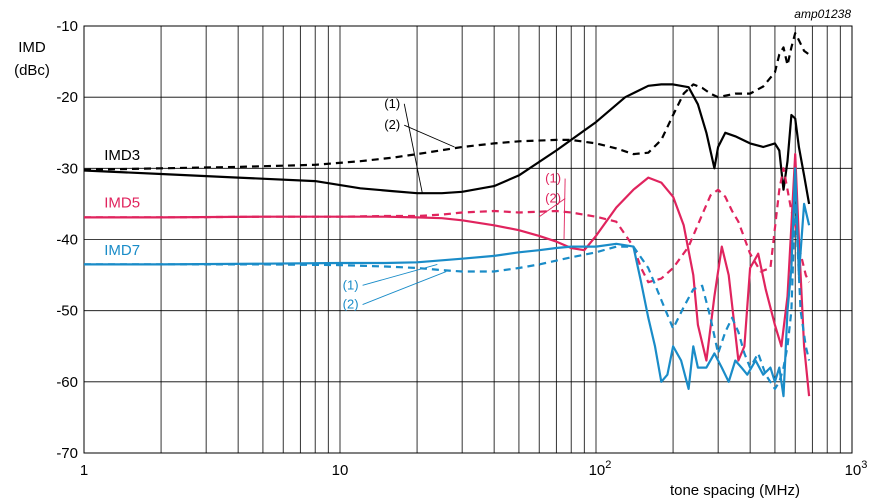 The image size is (870, 503). Describe the element at coordinates (340, 470) in the screenshot. I see `x-tick-label: 10` at that location.